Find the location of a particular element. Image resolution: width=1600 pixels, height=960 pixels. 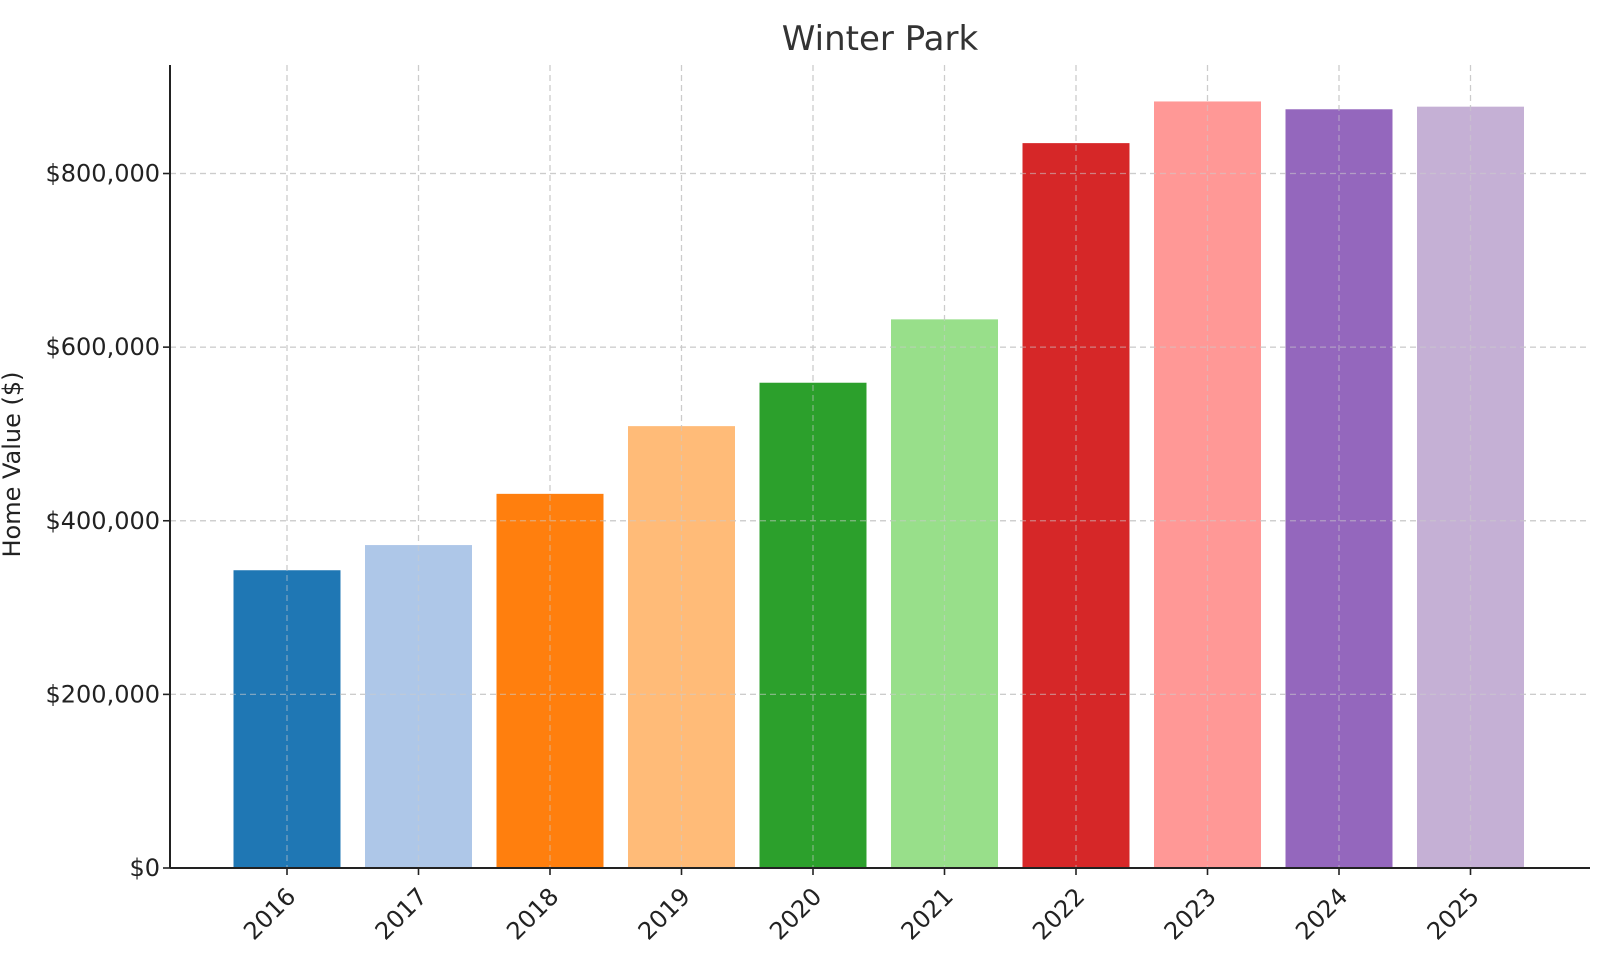

x-tick-label: 2020 is located at coordinates (795, 913).